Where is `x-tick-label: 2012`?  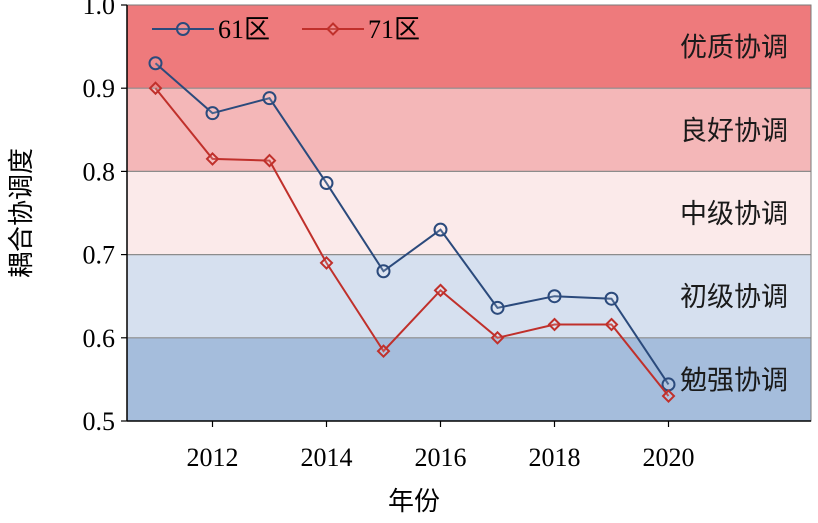
x-tick-label: 2012 is located at coordinates (213, 457).